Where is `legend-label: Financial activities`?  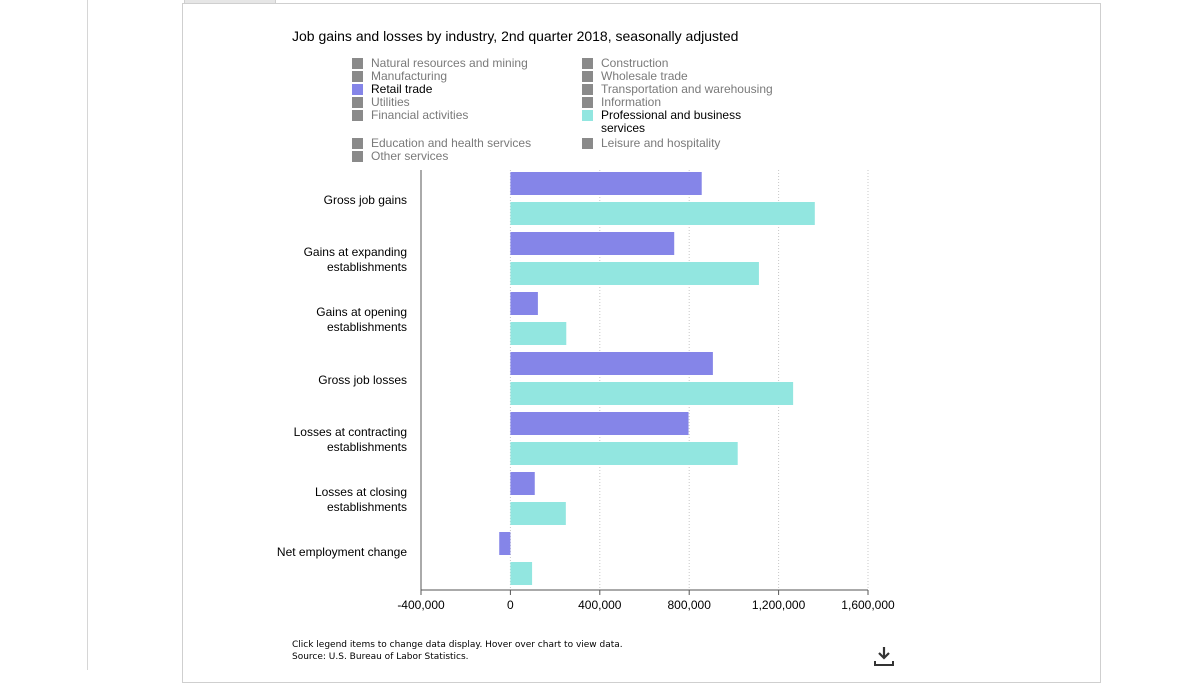
legend-label: Financial activities is located at coordinates (420, 115).